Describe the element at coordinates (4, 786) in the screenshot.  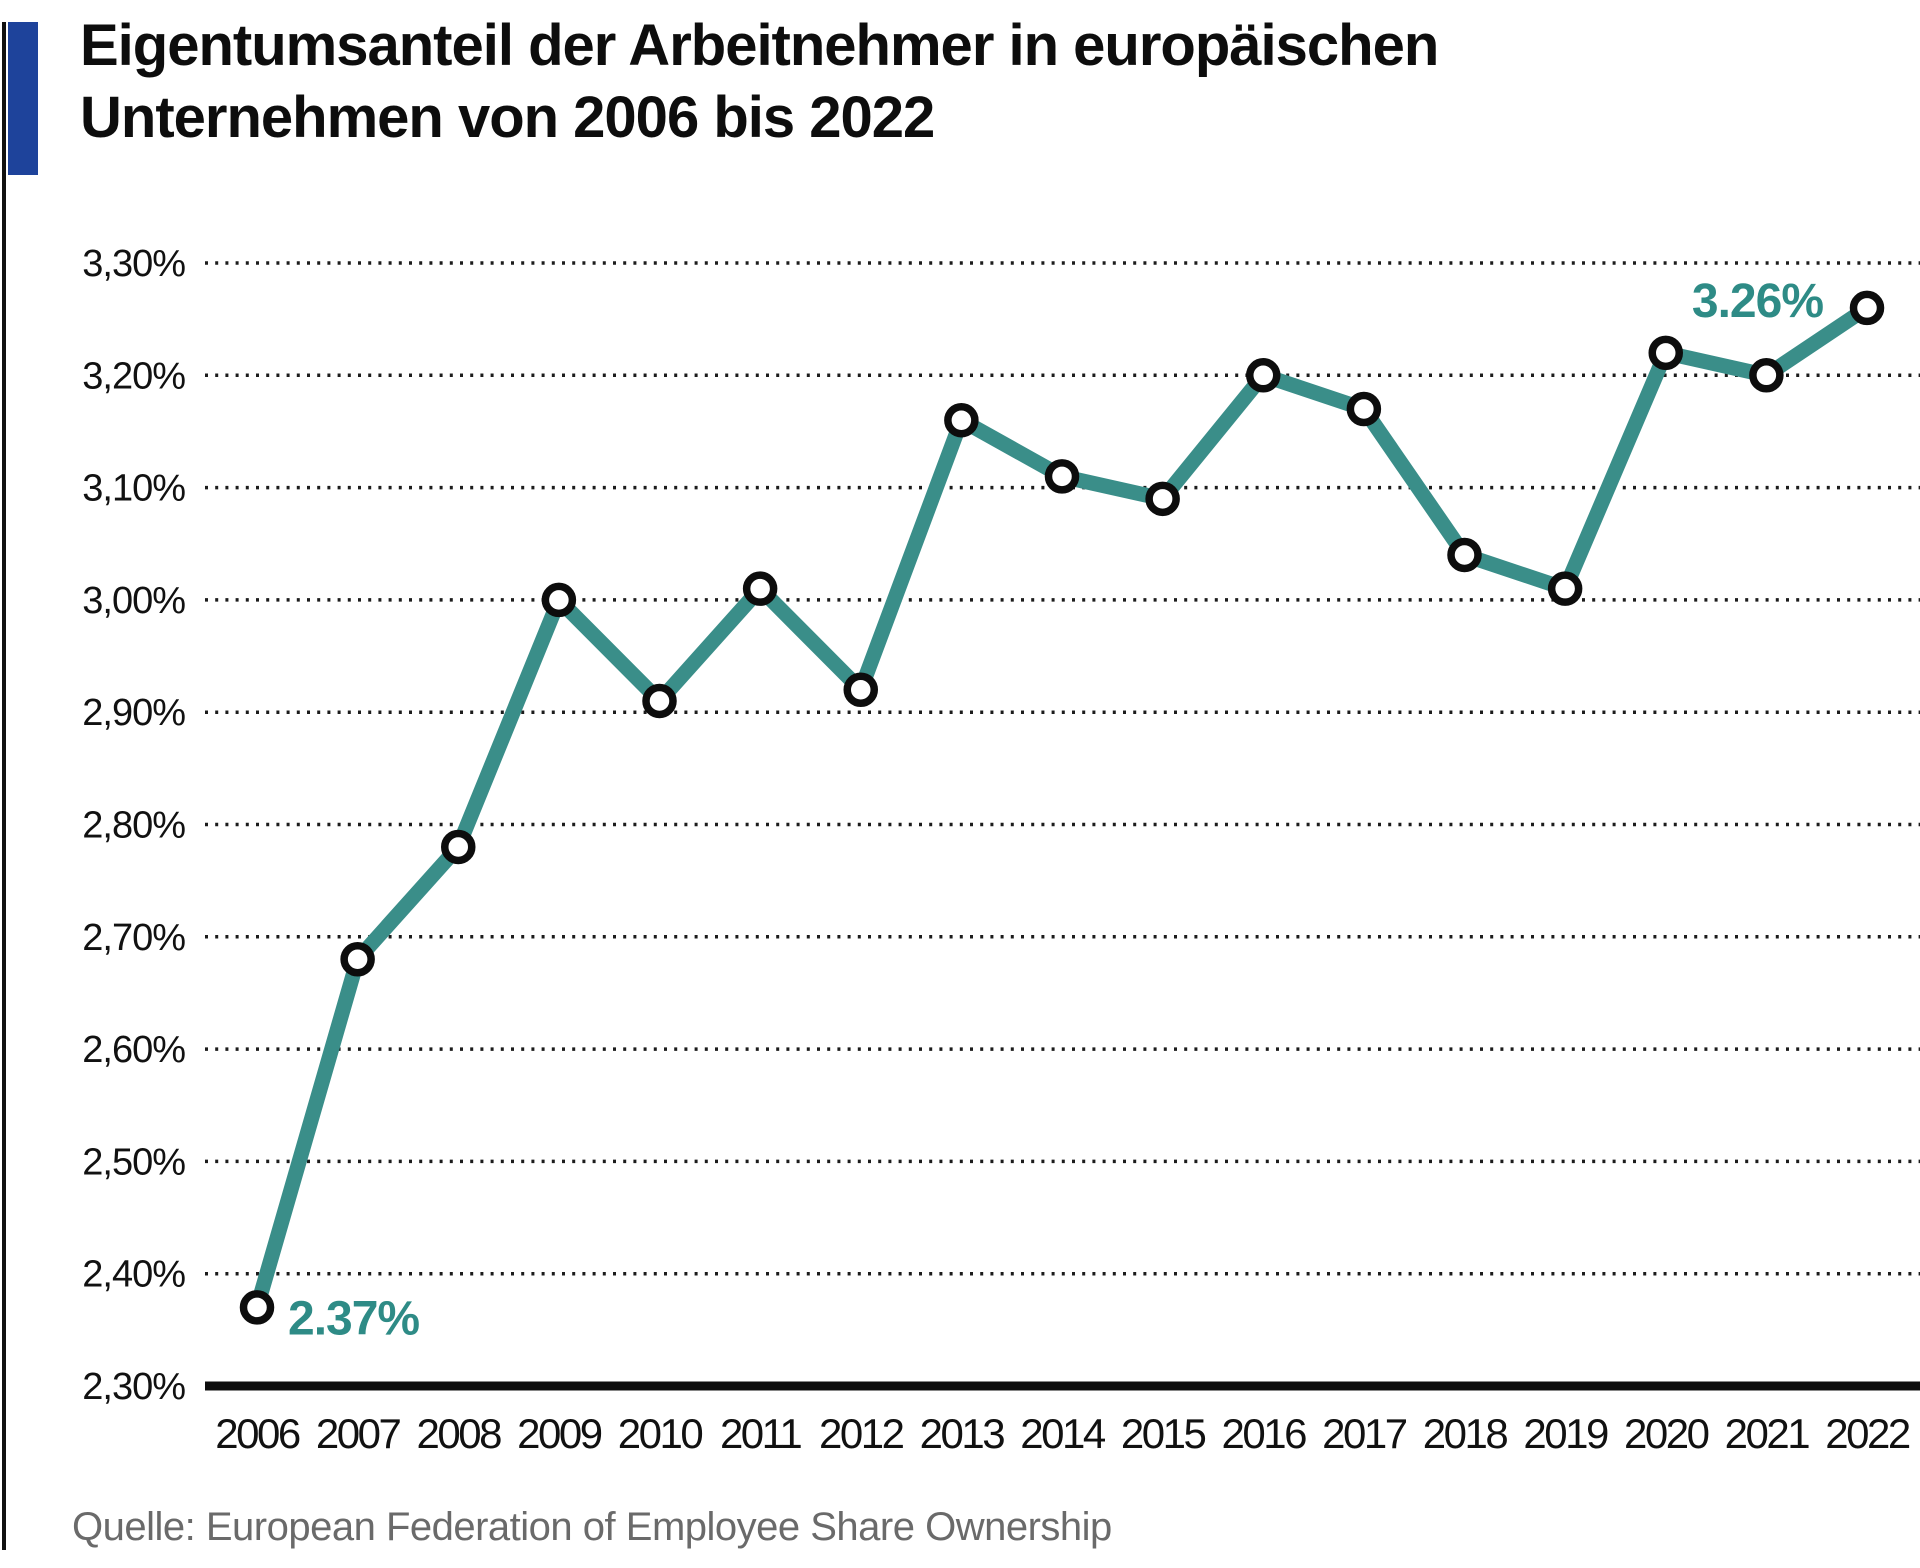
I see `left-border-rule` at that location.